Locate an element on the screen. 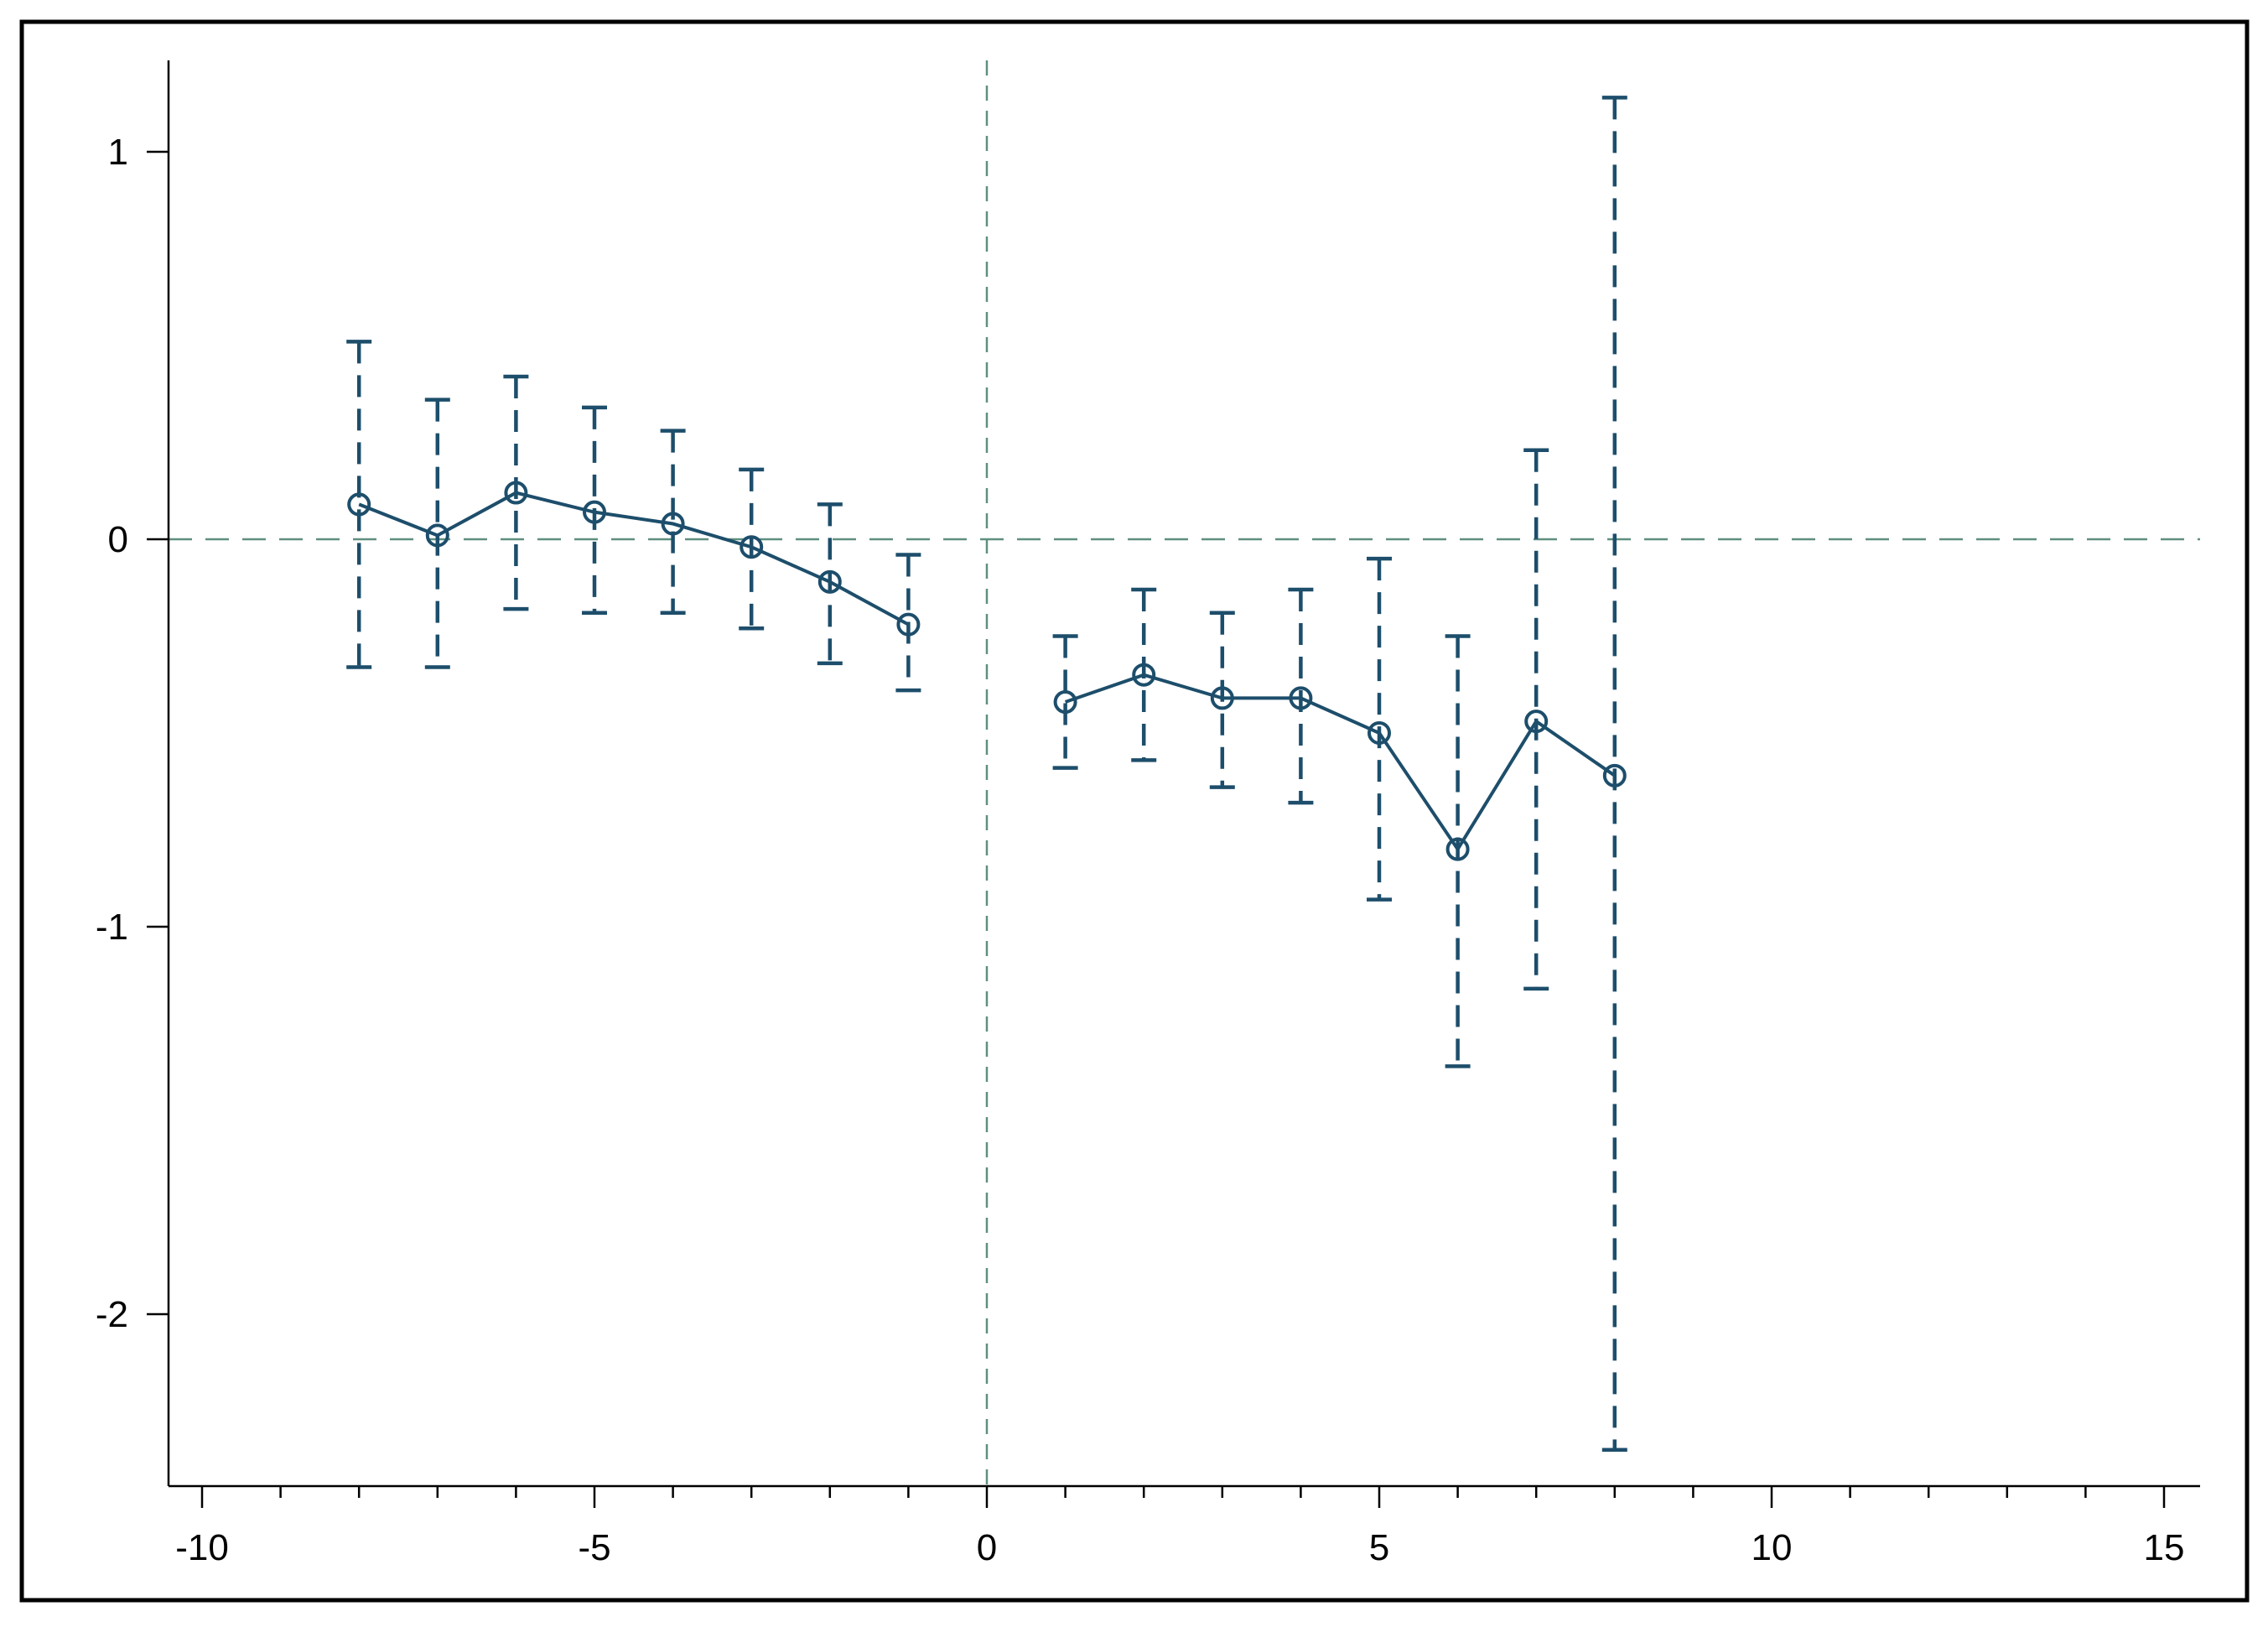 The height and width of the screenshot is (1627, 2268). series-lines is located at coordinates (987, 672).